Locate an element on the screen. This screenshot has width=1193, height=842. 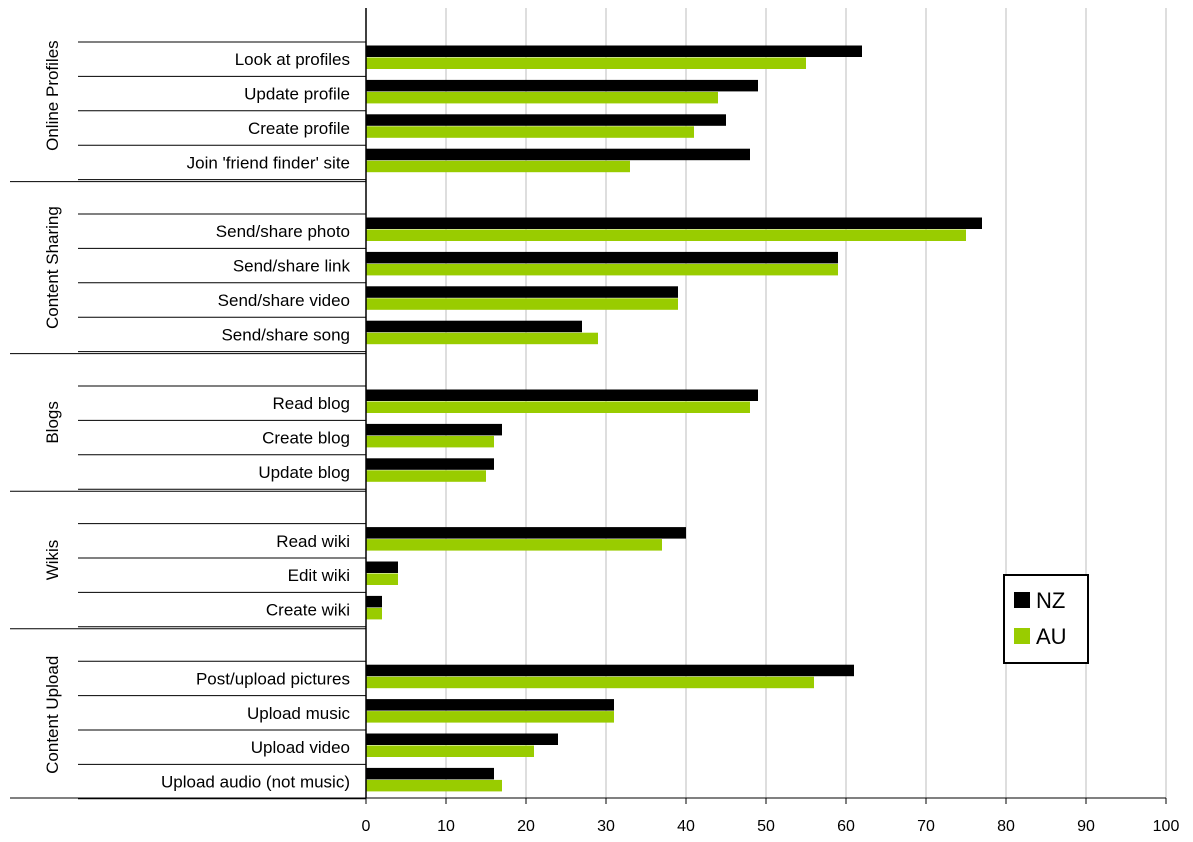
bar-au-create-wiki is located at coordinates (374, 613).